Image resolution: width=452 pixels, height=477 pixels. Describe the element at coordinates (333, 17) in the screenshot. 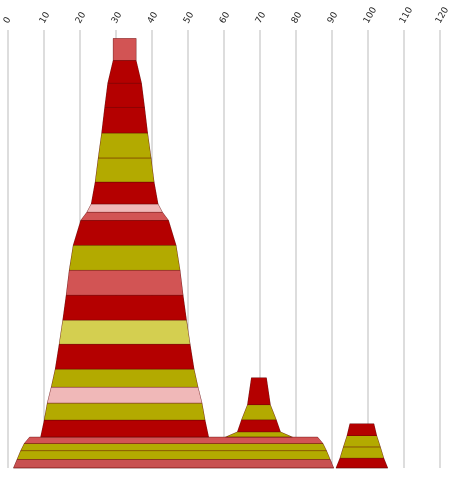

I see `x-tick-label: 90` at that location.